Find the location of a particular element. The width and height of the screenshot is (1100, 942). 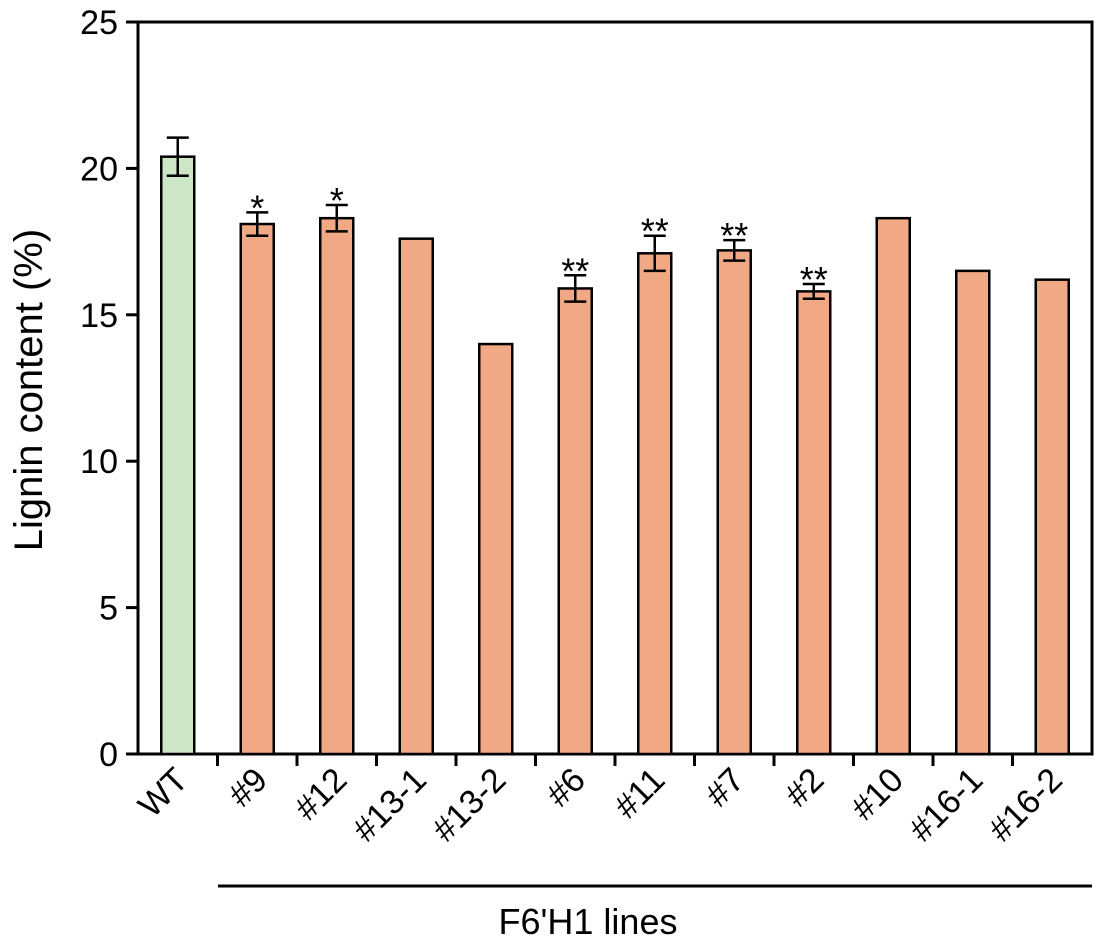

group-label: F6'H1 lines is located at coordinates (588, 921).